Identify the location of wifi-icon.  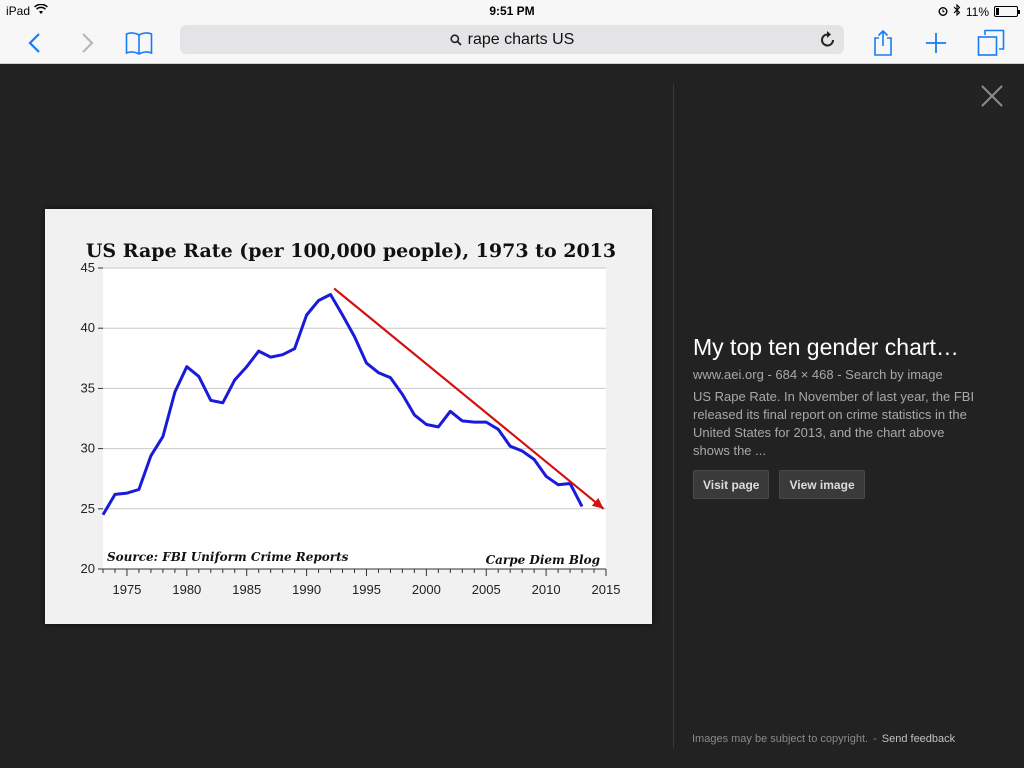
(41, 10).